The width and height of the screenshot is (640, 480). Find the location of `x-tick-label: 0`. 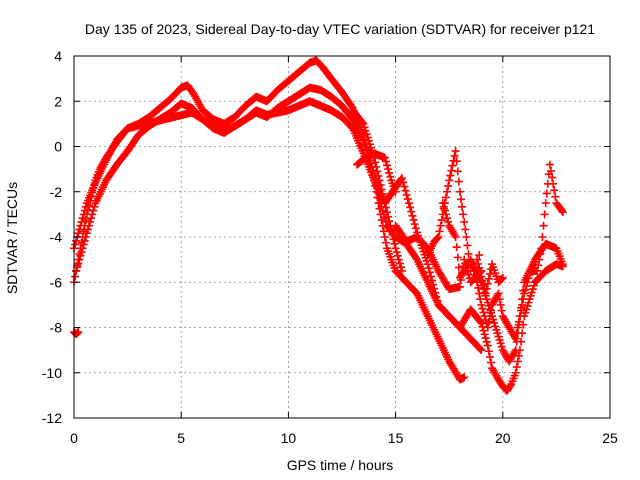

x-tick-label: 0 is located at coordinates (74, 438).